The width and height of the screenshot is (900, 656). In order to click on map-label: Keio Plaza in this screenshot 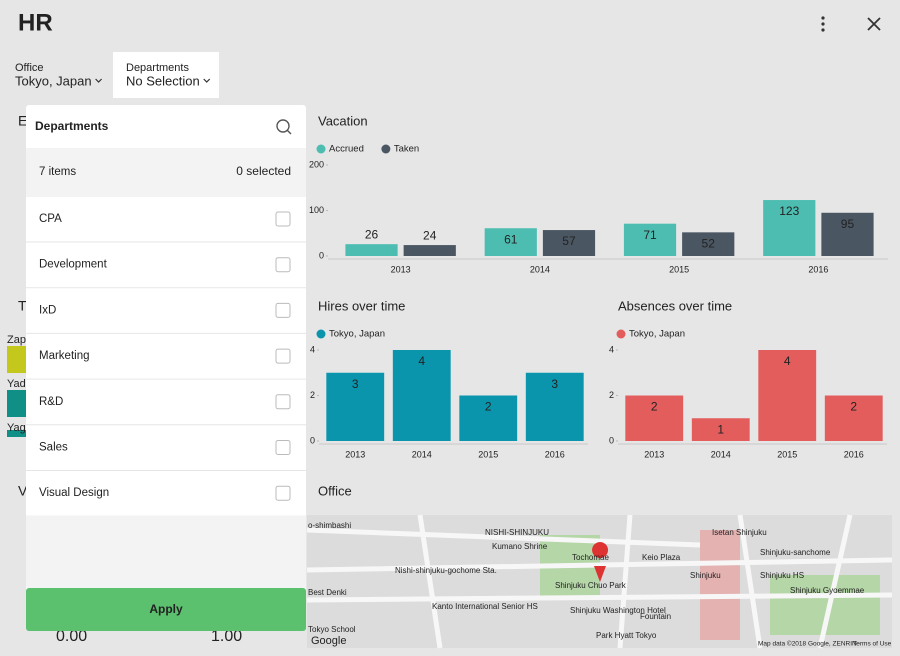, I will do `click(661, 557)`.